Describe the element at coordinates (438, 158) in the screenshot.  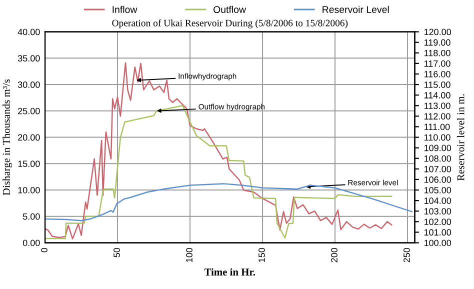
I see `y2-tick-label: 108.00` at that location.